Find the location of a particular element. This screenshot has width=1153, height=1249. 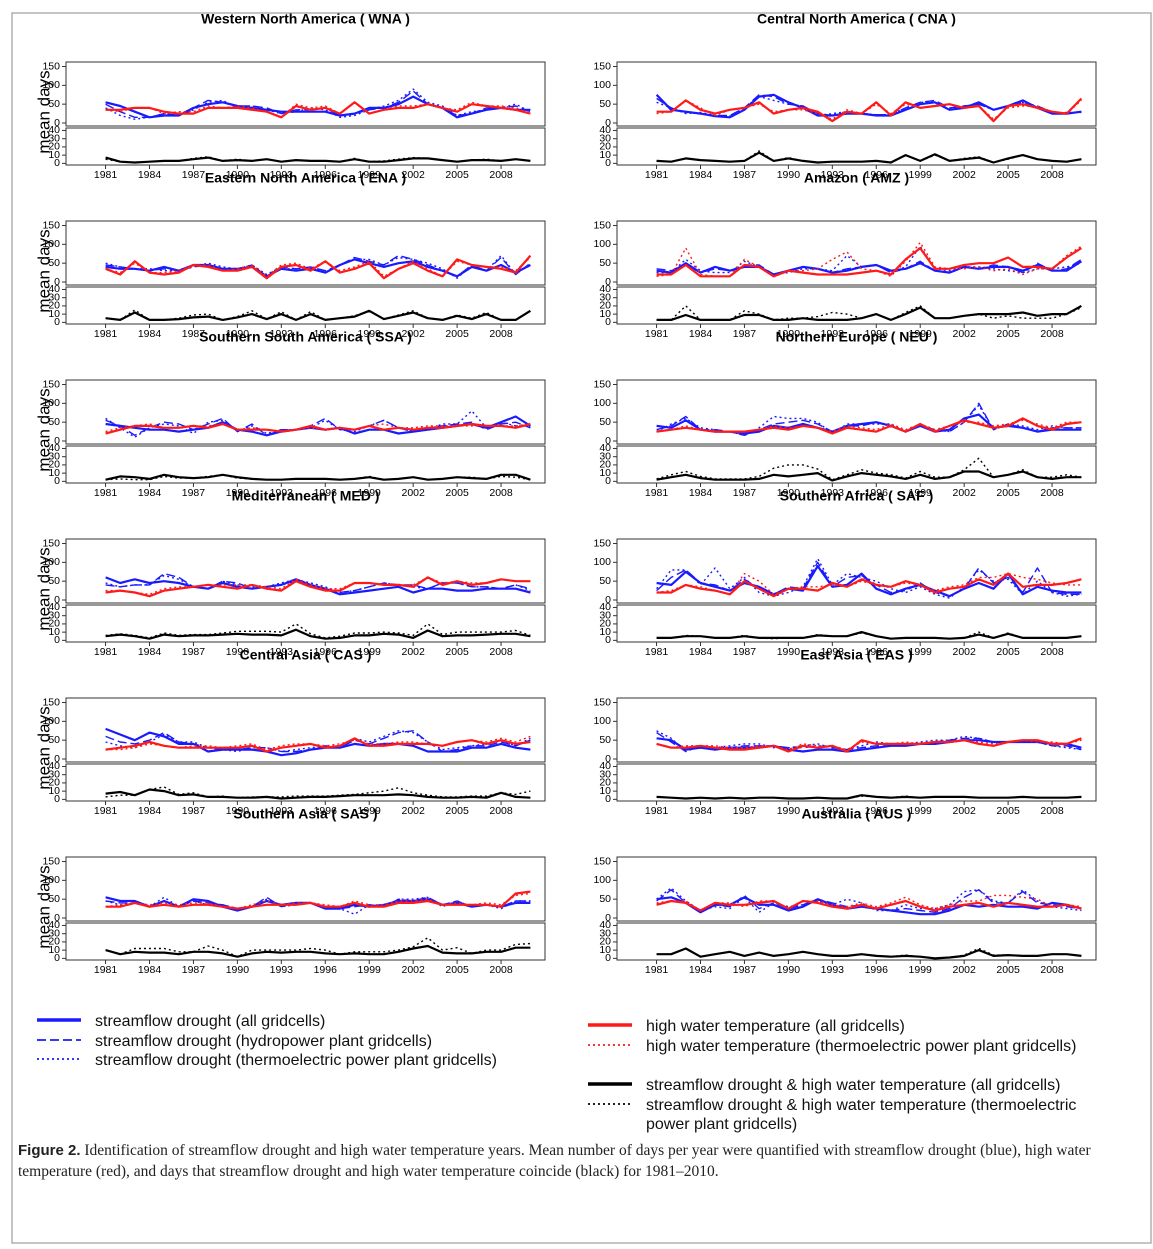

panel-title: Central North America ( CNA ) is located at coordinates (856, 19).